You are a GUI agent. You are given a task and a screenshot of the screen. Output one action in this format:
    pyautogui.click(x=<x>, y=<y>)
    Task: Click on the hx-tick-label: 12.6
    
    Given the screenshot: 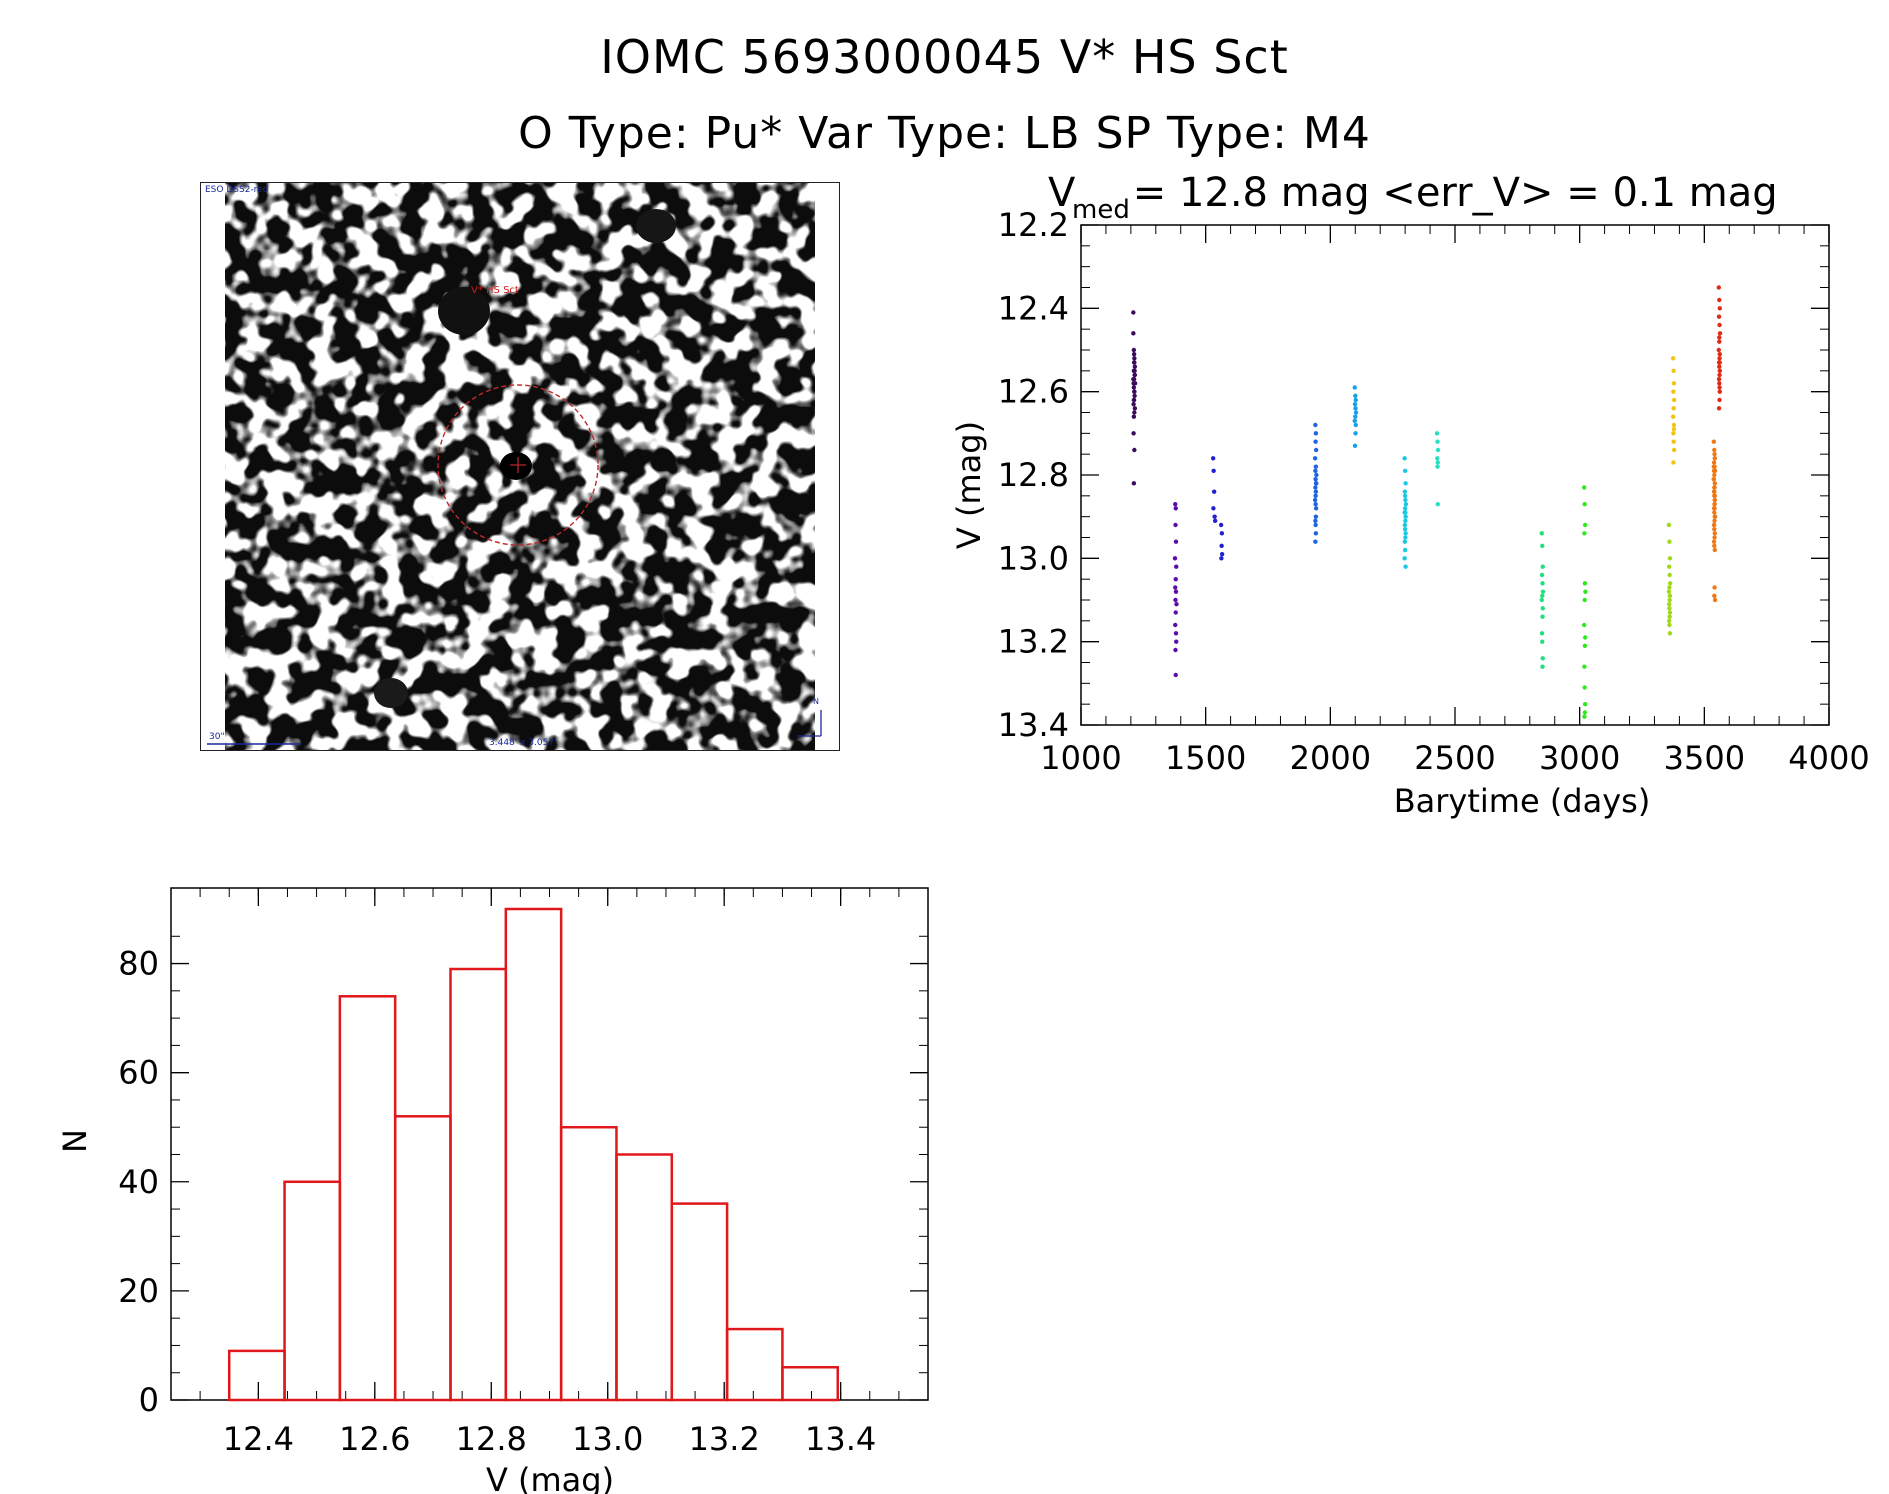 What is the action you would take?
    pyautogui.click(x=374, y=1439)
    